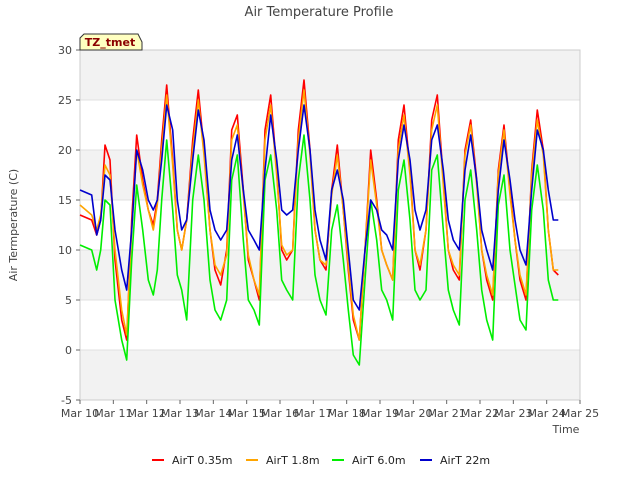 This screenshot has width=640, height=480. What do you see at coordinates (65, 200) in the screenshot?
I see `y-tick-label: 15` at bounding box center [65, 200].